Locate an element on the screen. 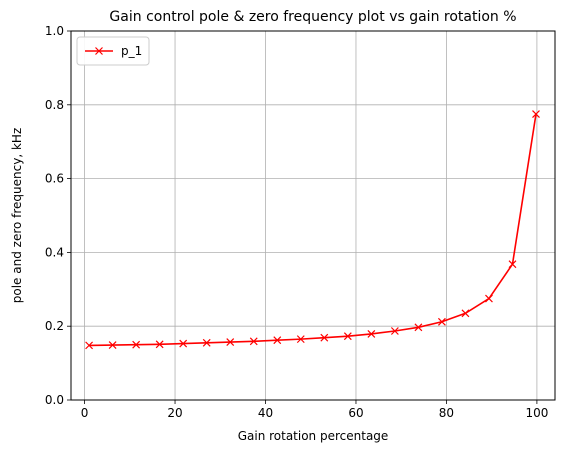 The height and width of the screenshot is (453, 567). y-tick-label: 0.4 is located at coordinates (54, 252).